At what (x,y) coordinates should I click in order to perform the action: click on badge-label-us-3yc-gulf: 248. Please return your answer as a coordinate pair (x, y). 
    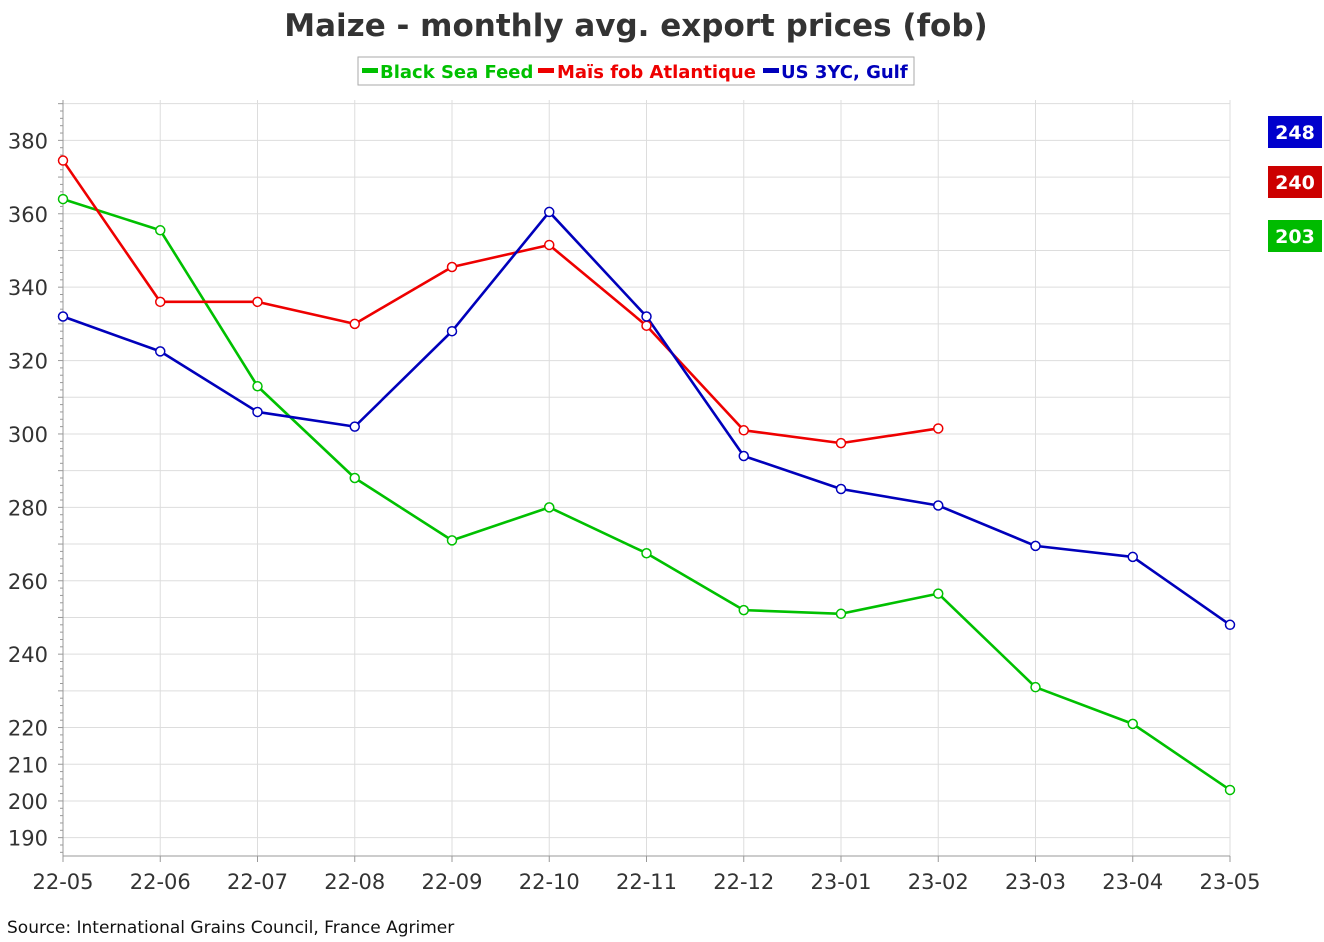
    Looking at the image, I should click on (1295, 133).